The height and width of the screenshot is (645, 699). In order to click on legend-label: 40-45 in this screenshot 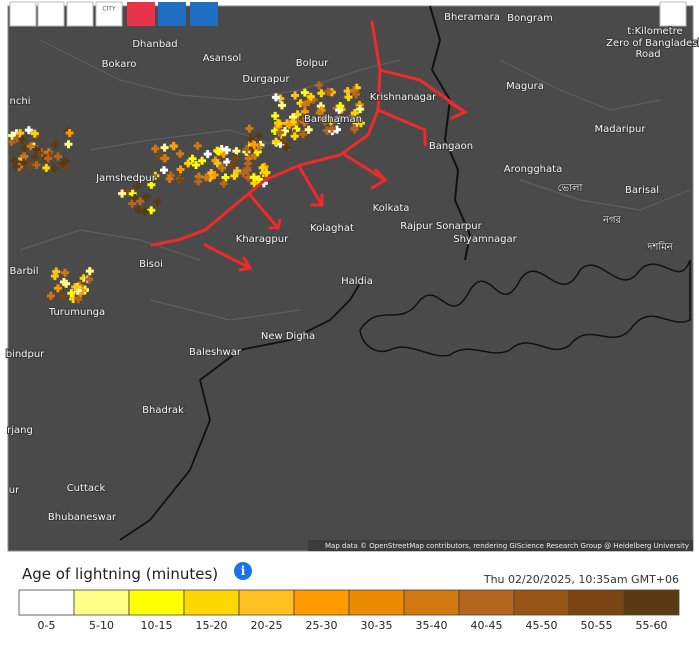, I will do `click(487, 625)`.